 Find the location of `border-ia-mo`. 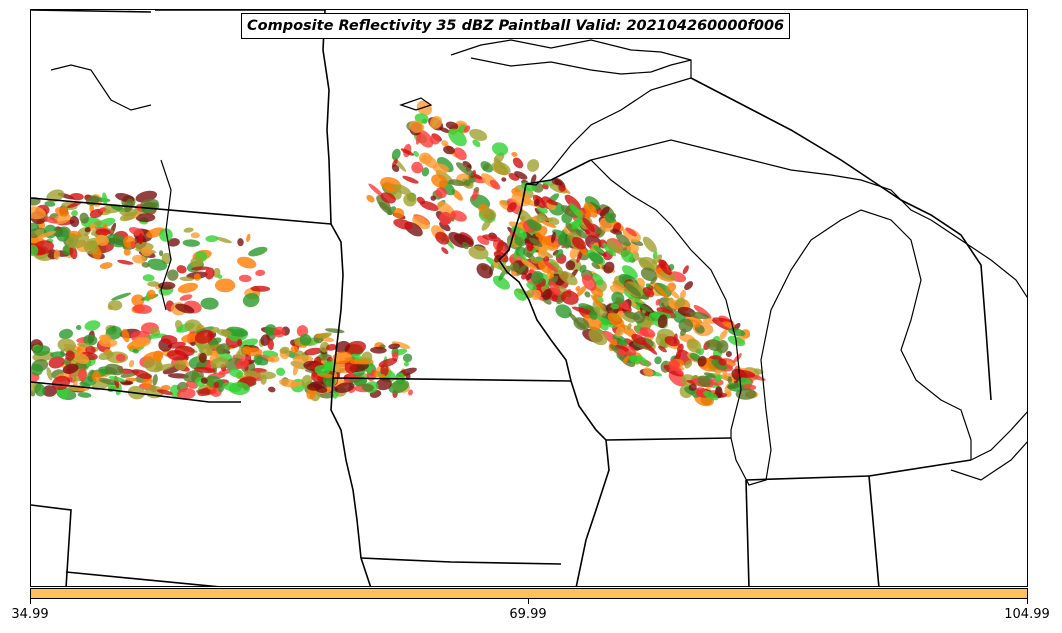

border-ia-mo is located at coordinates (461, 561).